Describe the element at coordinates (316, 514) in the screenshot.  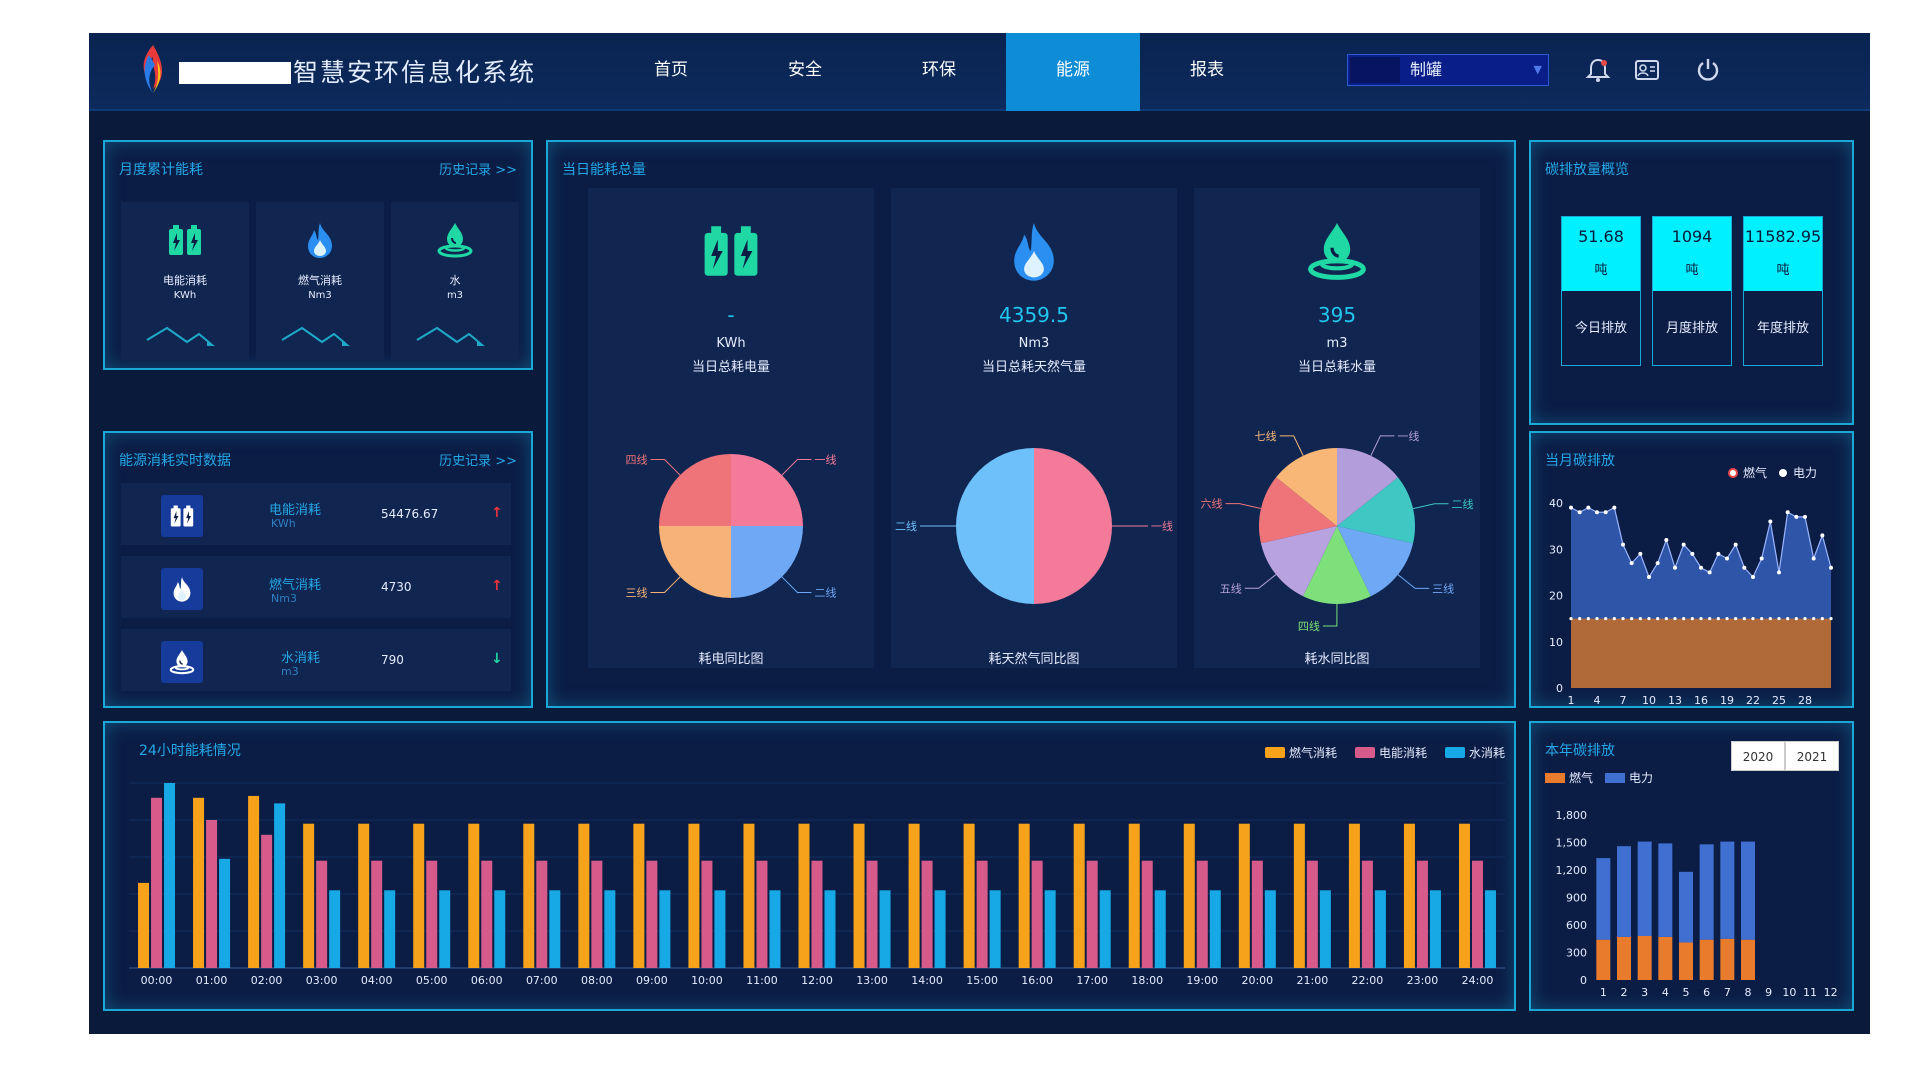
I see `realtime-row: 电能消耗 KWh 54476.67 ↑` at that location.